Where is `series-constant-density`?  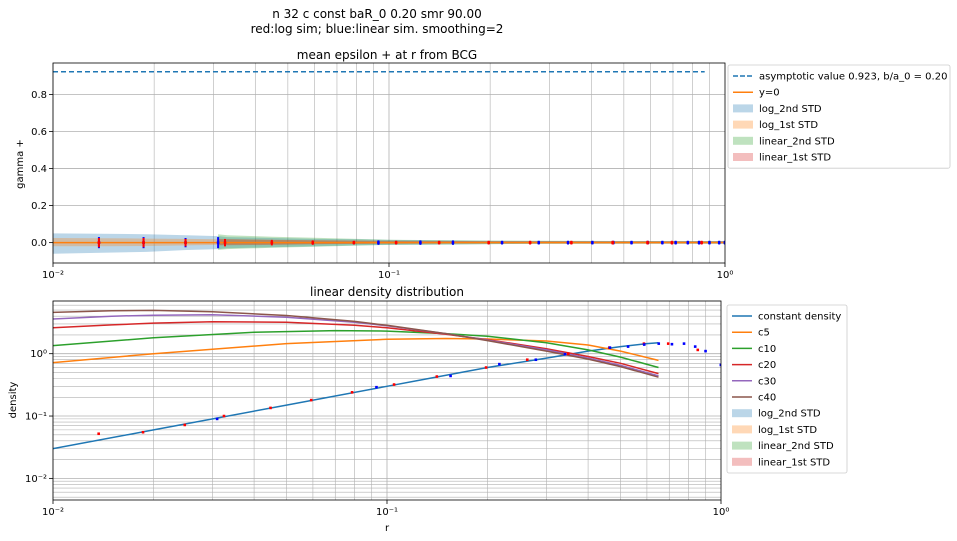
series-constant-density is located at coordinates (356, 395).